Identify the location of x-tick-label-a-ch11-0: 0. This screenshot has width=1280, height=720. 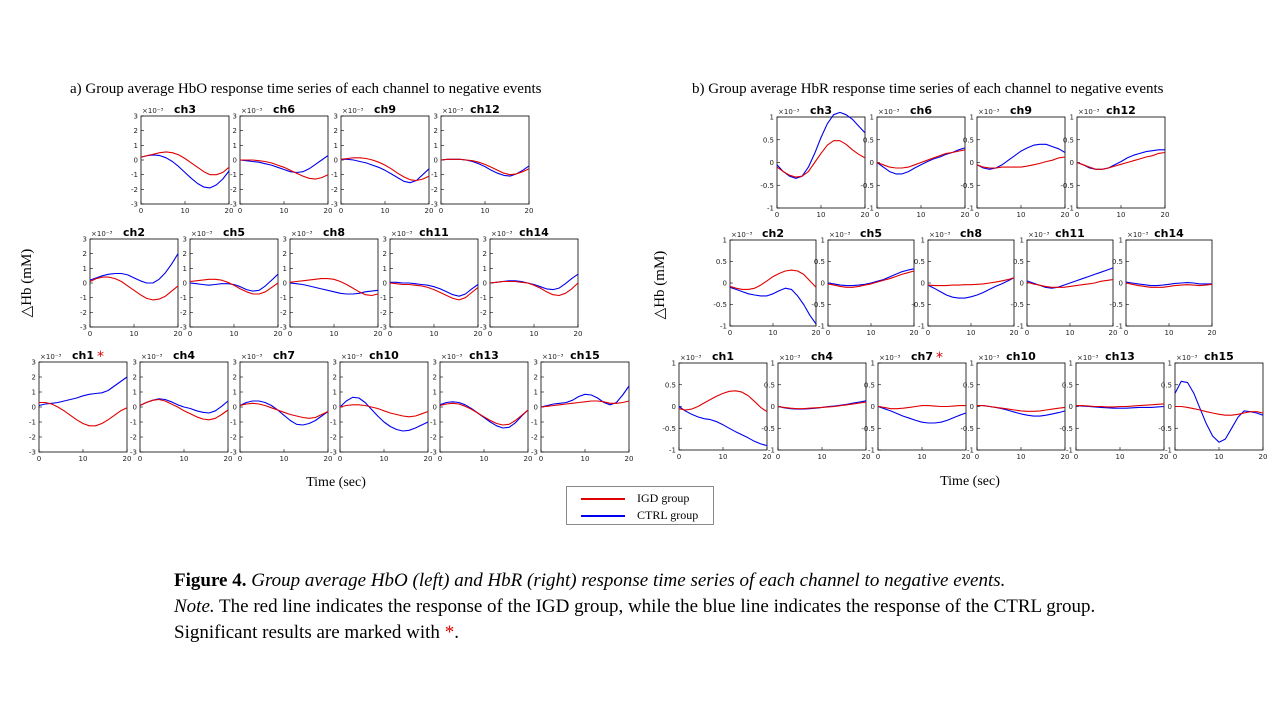
(390, 334).